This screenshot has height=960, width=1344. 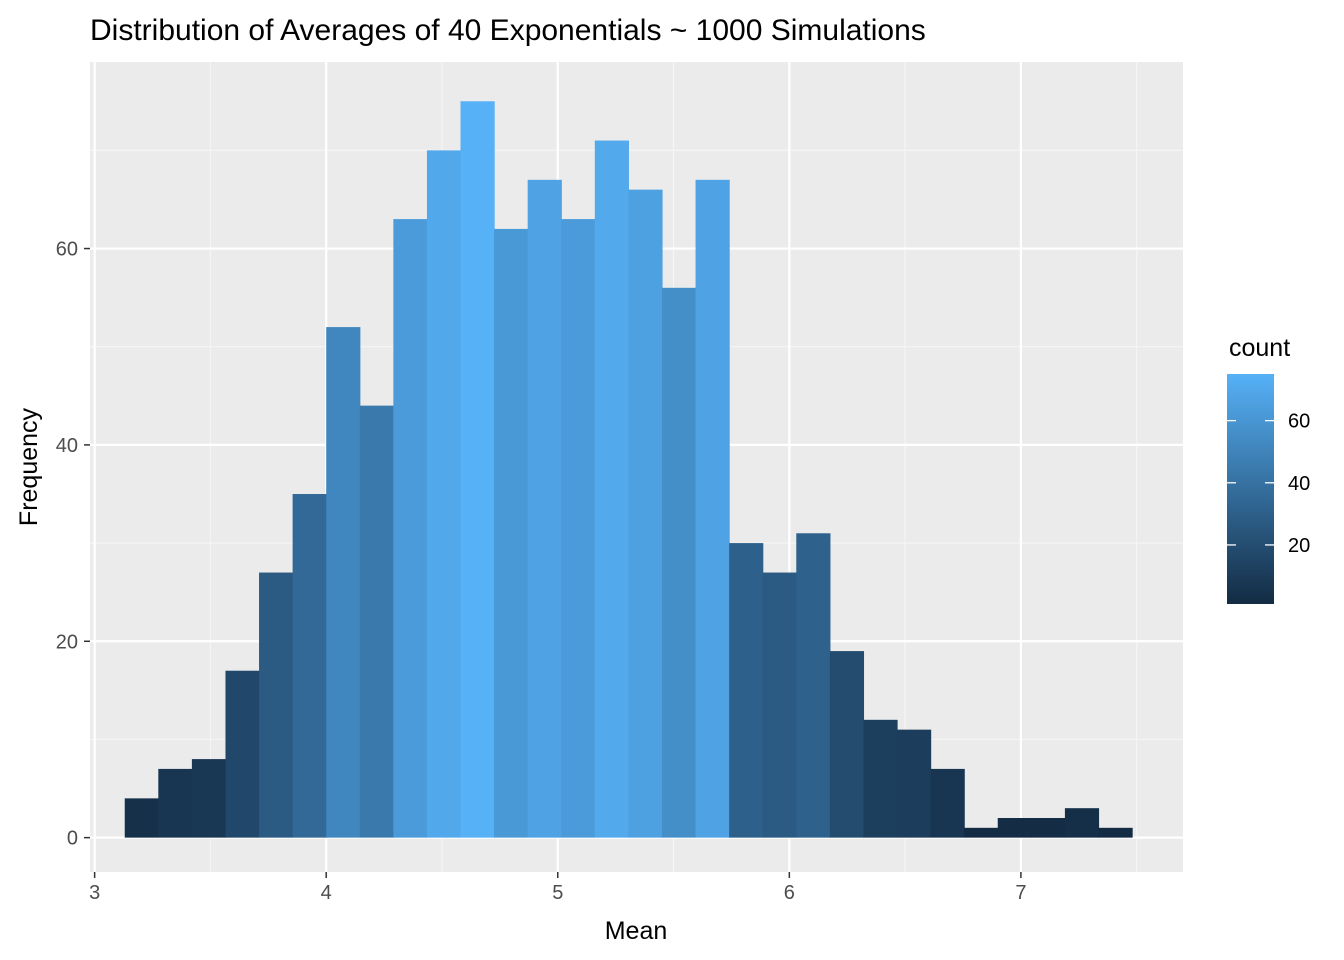 I want to click on y-tick-label: 20, so click(x=67, y=642).